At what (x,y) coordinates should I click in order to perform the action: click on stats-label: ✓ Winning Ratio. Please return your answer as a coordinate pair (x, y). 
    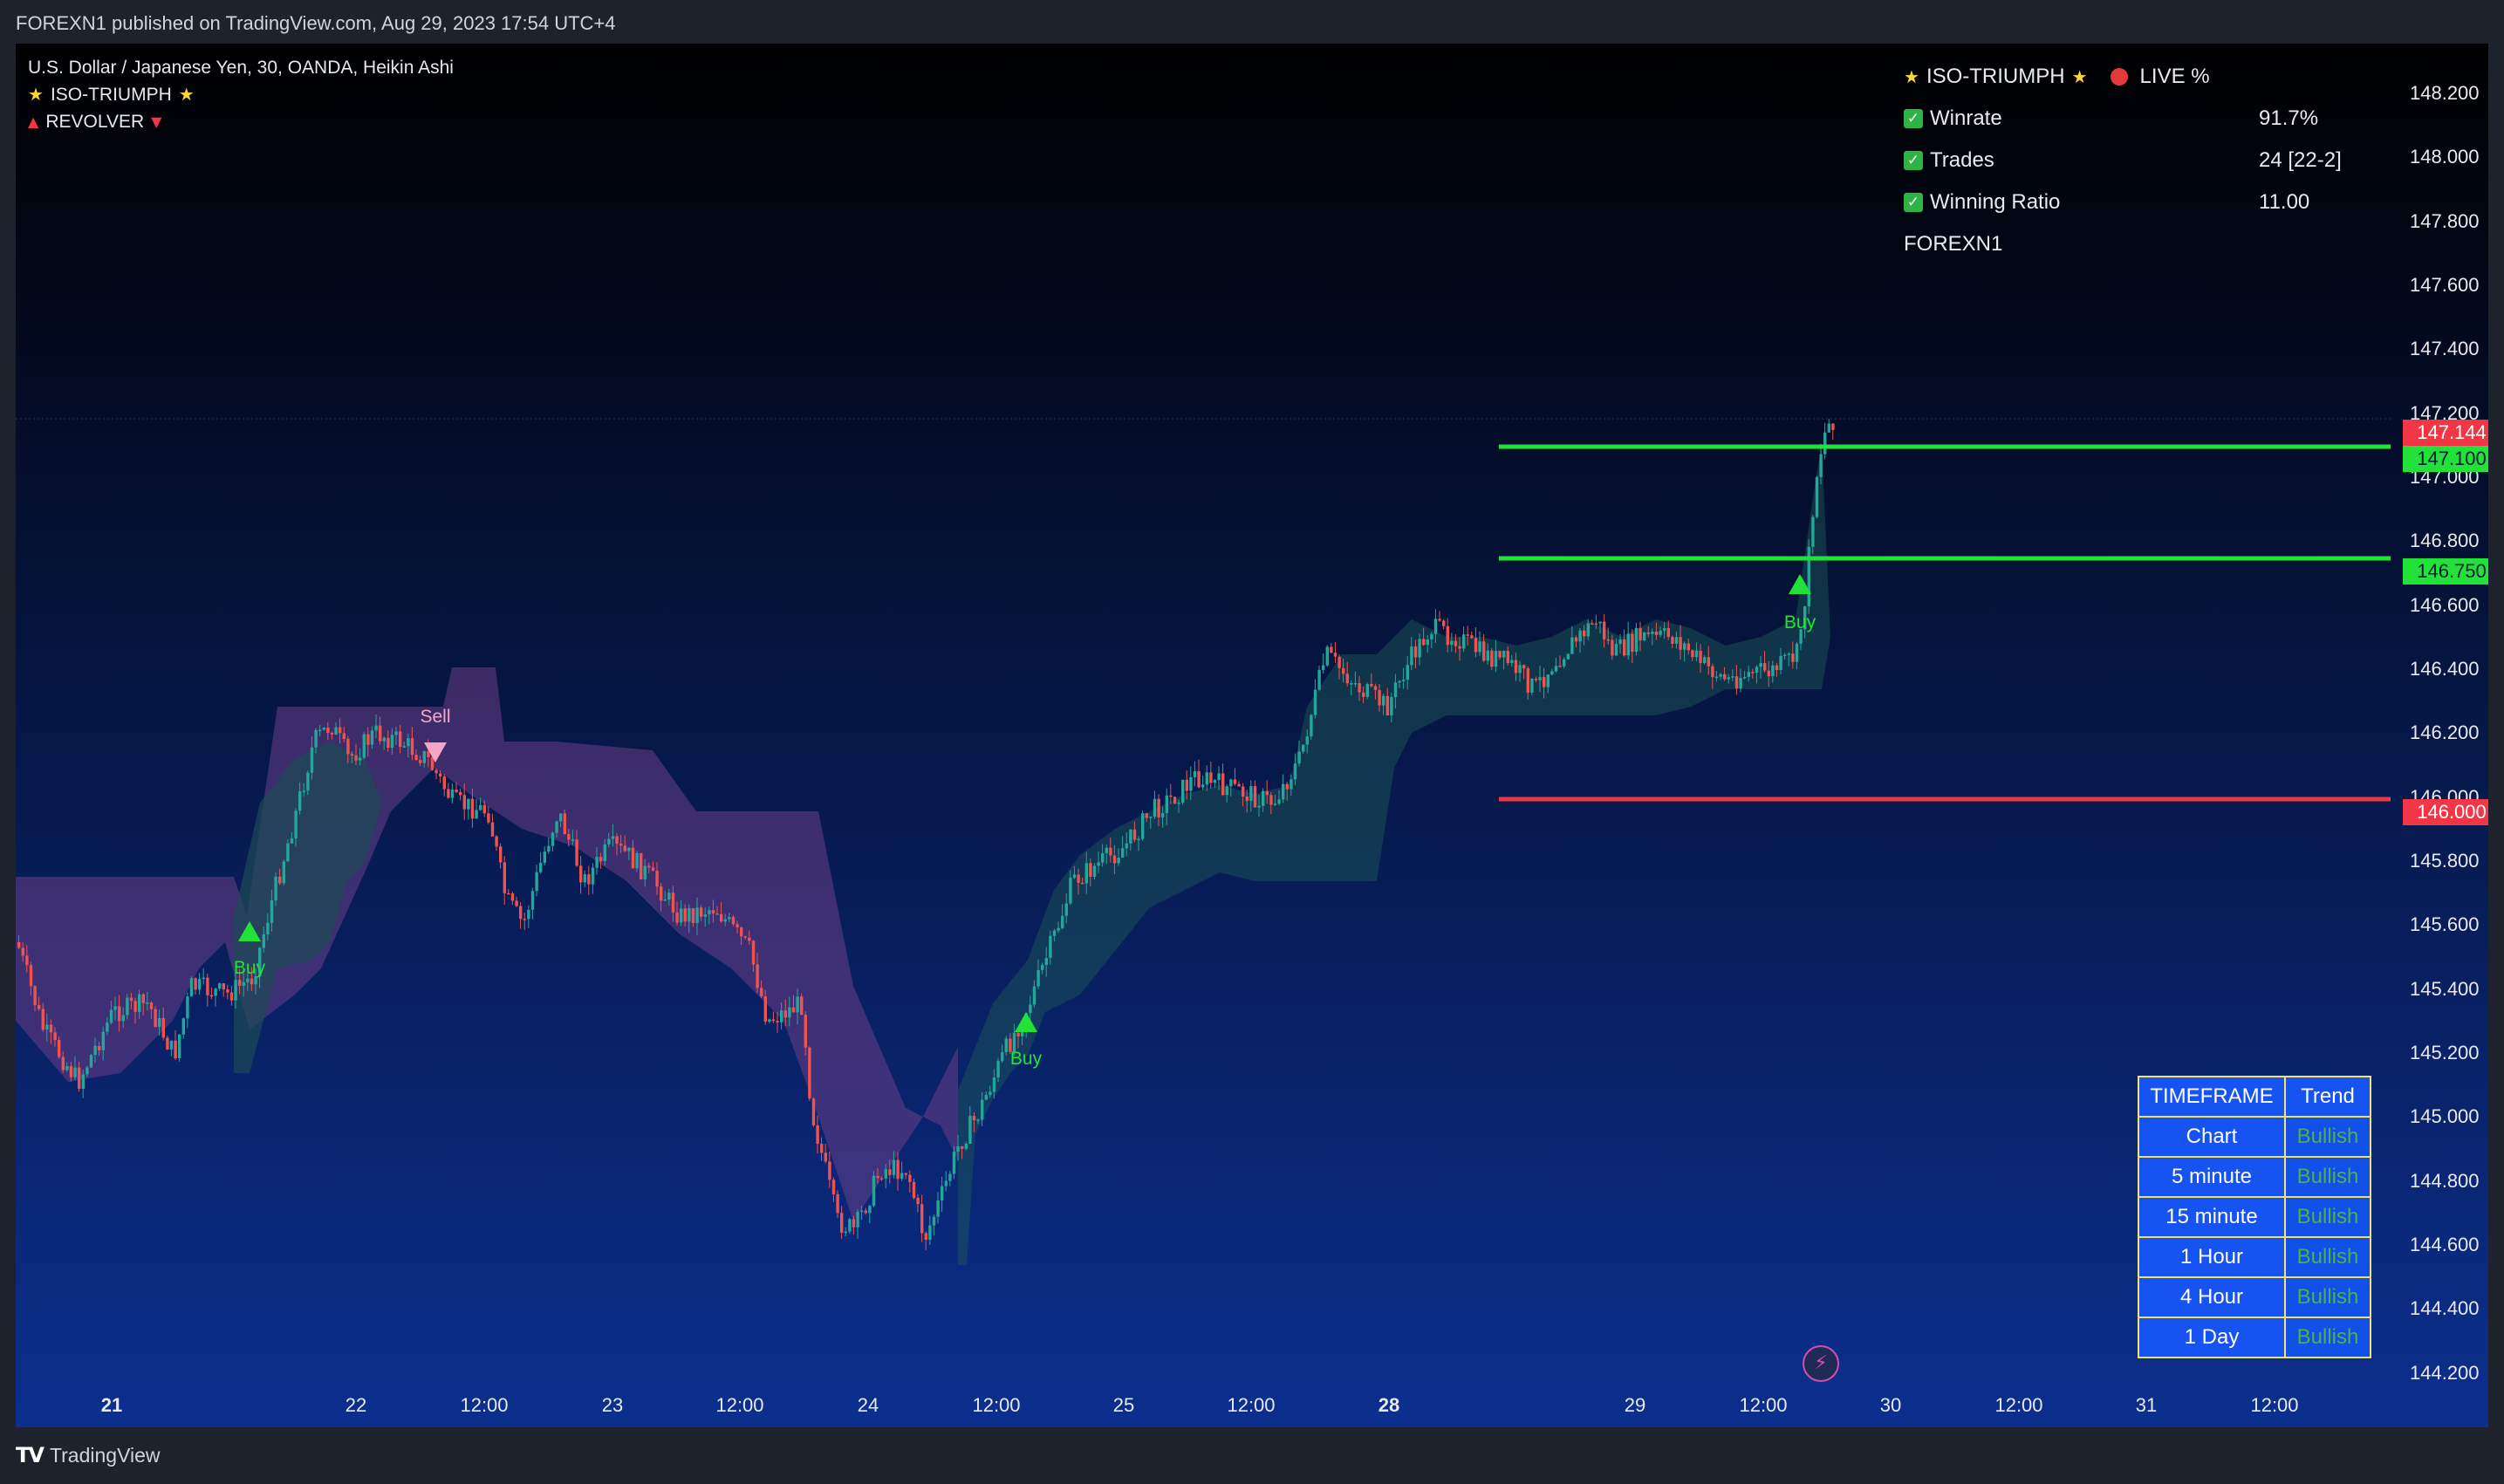
    Looking at the image, I should click on (1982, 202).